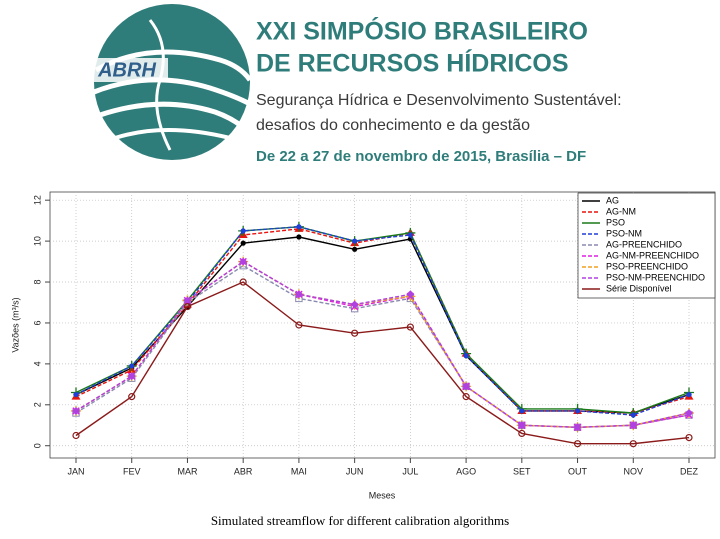 The image size is (720, 539). Describe the element at coordinates (382, 495) in the screenshot. I see `x-axis-label: Meses` at that location.